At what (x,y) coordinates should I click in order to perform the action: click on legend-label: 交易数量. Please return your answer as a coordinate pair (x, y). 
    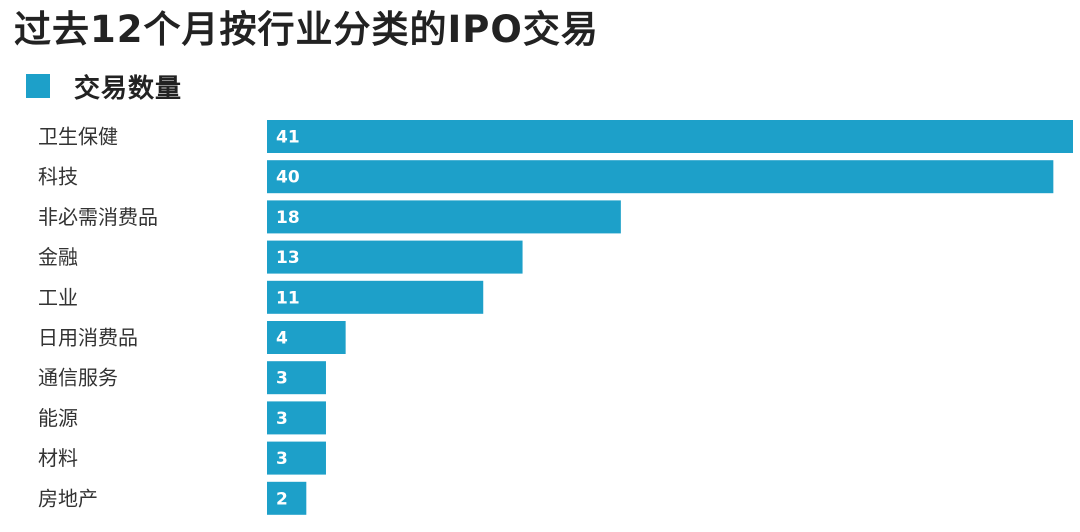
    Looking at the image, I should click on (128, 88).